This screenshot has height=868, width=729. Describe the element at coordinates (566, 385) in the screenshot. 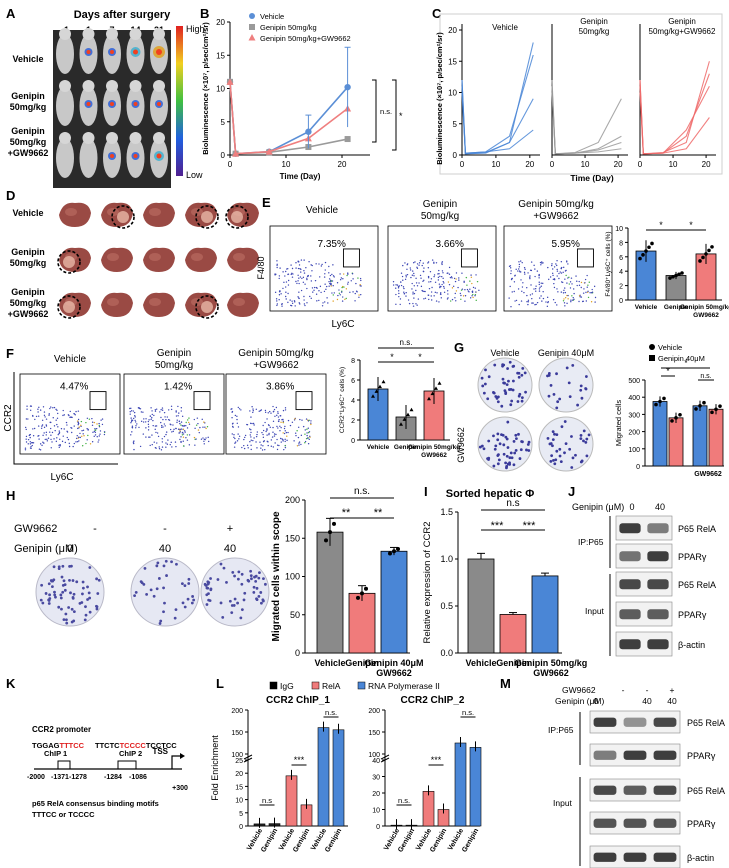

I see `transwell-image` at that location.